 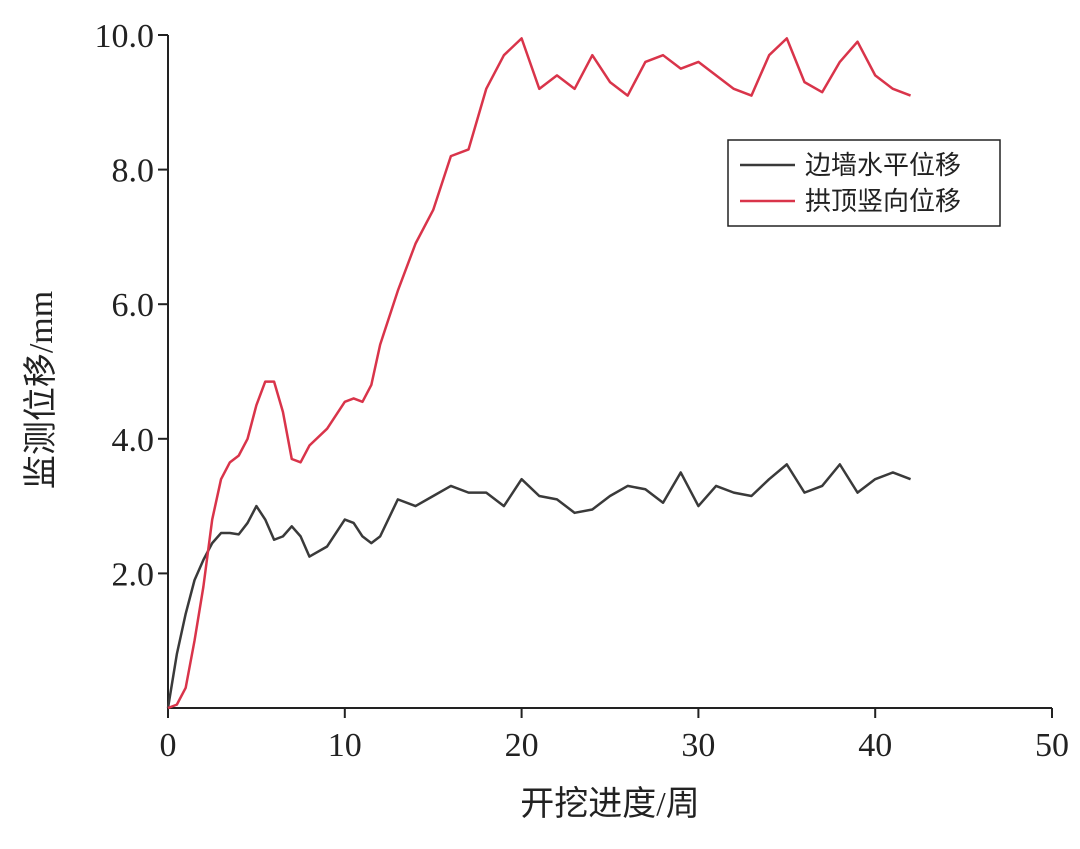 I want to click on y-tick-label: 10.0, so click(x=125, y=36).